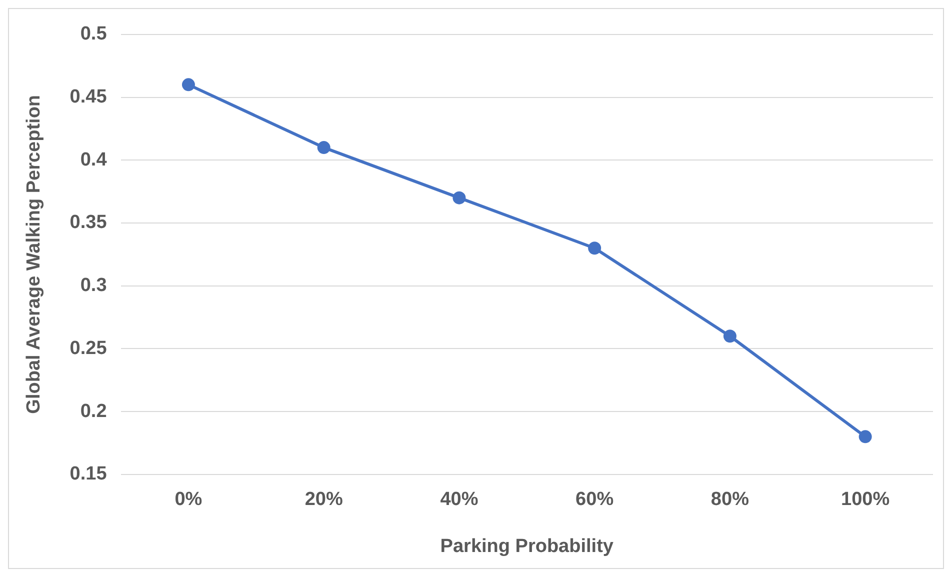 This screenshot has height=577, width=952. I want to click on x-tick-label: 40%, so click(459, 499).